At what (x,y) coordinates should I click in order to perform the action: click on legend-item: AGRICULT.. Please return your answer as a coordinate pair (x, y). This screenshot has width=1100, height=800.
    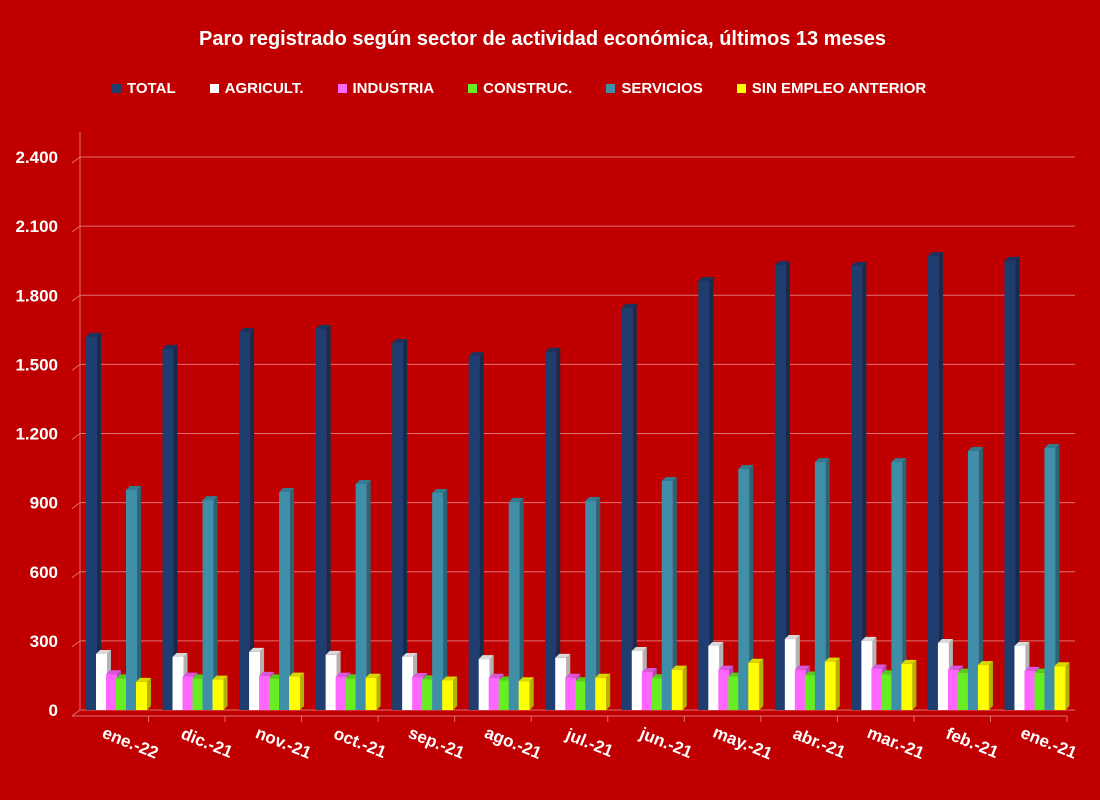
    Looking at the image, I should click on (256, 88).